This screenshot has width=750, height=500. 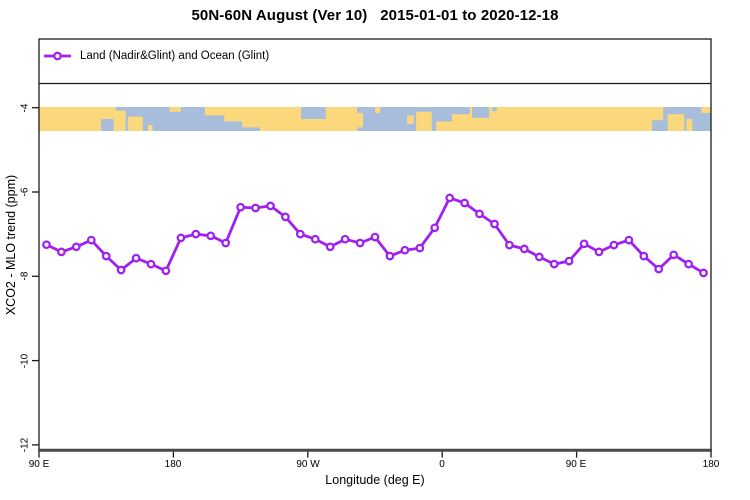 What do you see at coordinates (25, 361) in the screenshot?
I see `y-tick-label-neg10: -10` at bounding box center [25, 361].